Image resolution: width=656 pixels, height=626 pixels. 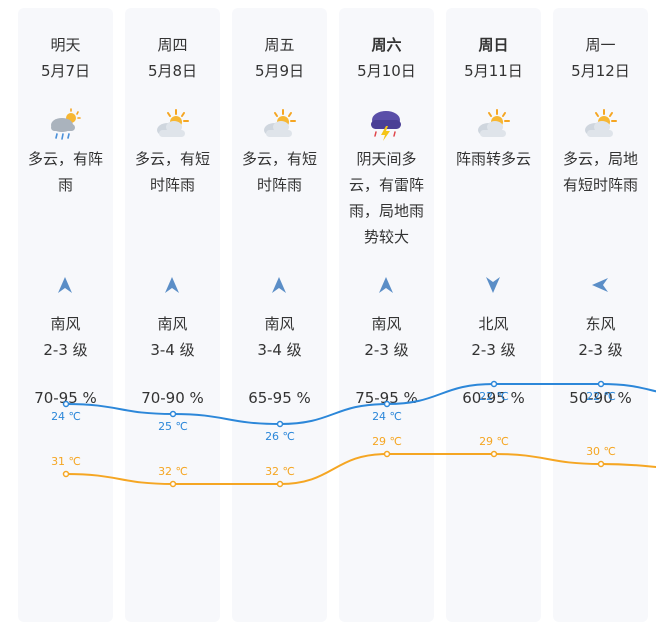 I want to click on day-date: 5月12日, so click(x=600, y=71).